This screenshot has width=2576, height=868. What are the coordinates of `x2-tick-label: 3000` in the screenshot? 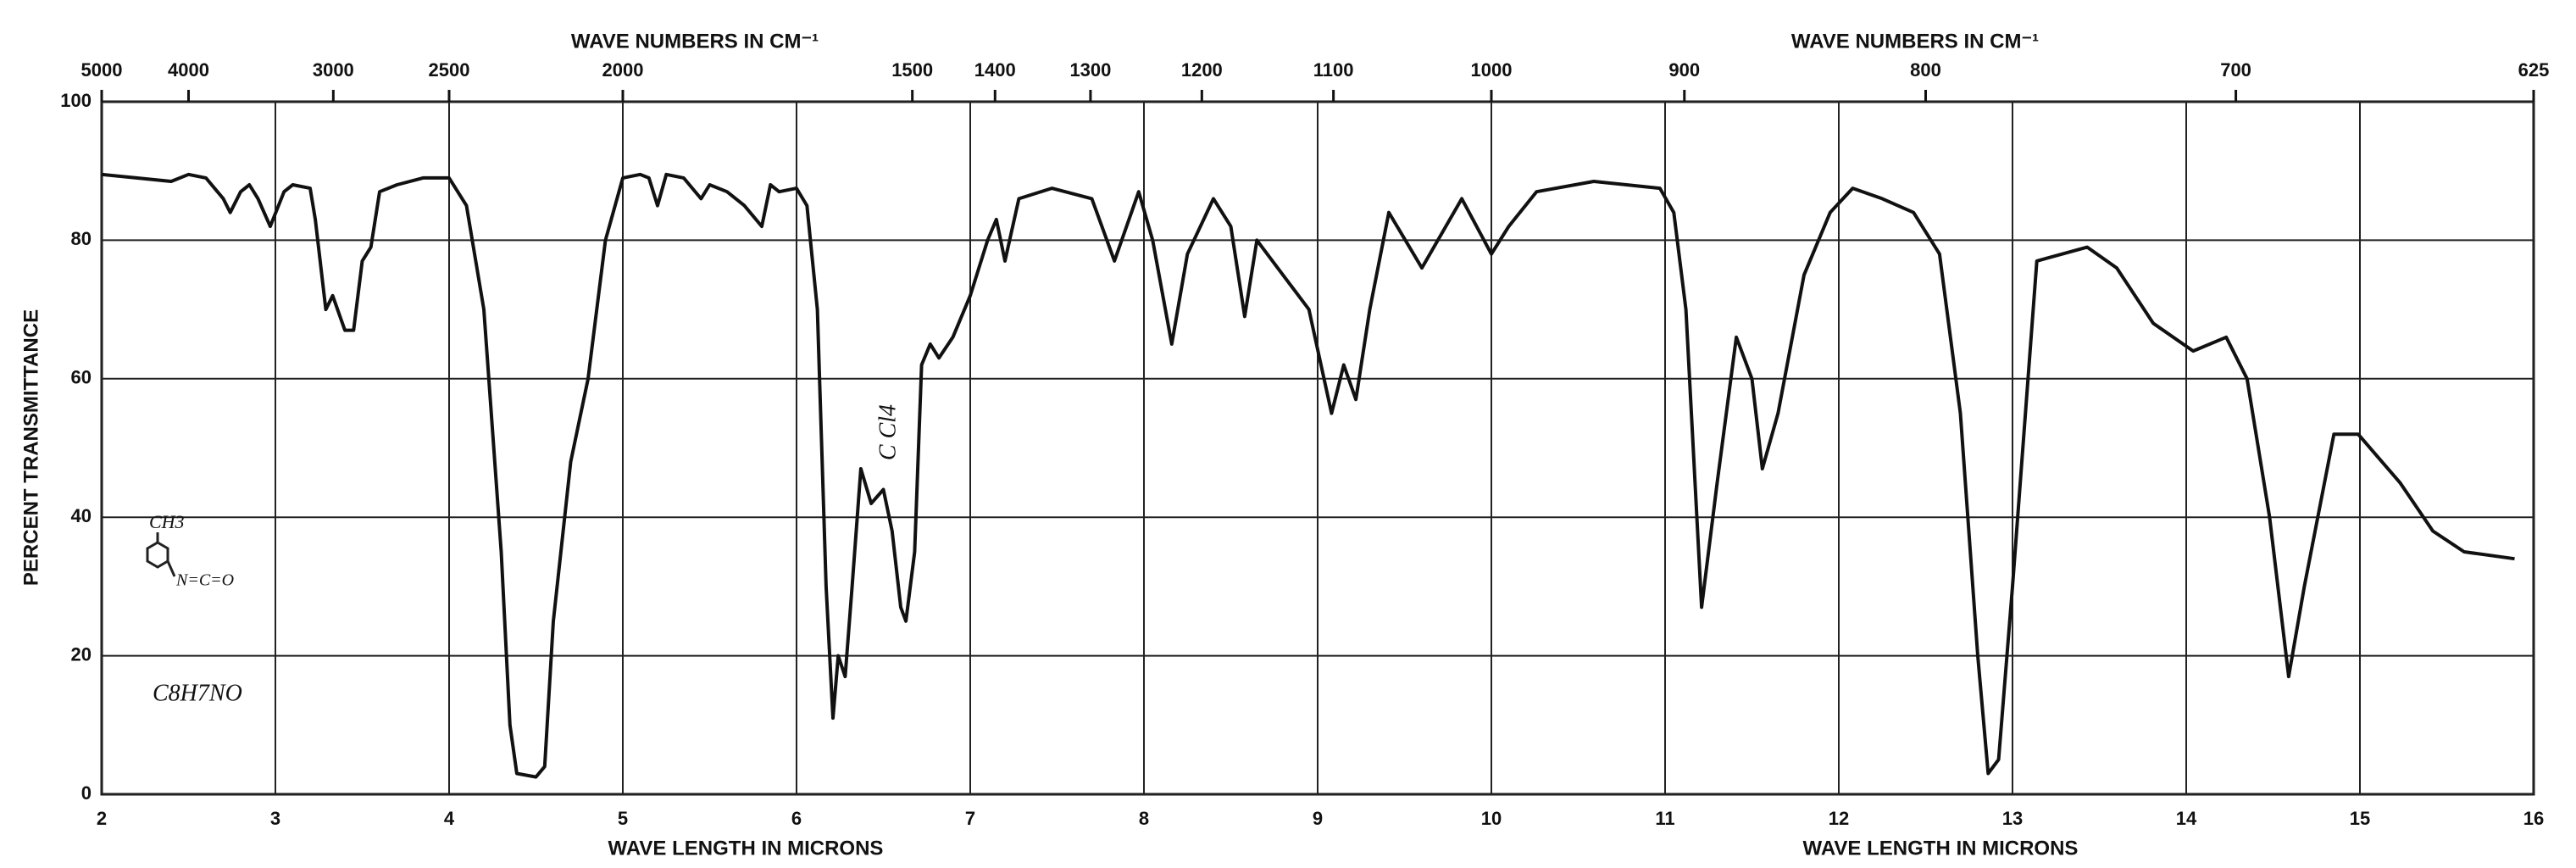 It's located at (333, 70).